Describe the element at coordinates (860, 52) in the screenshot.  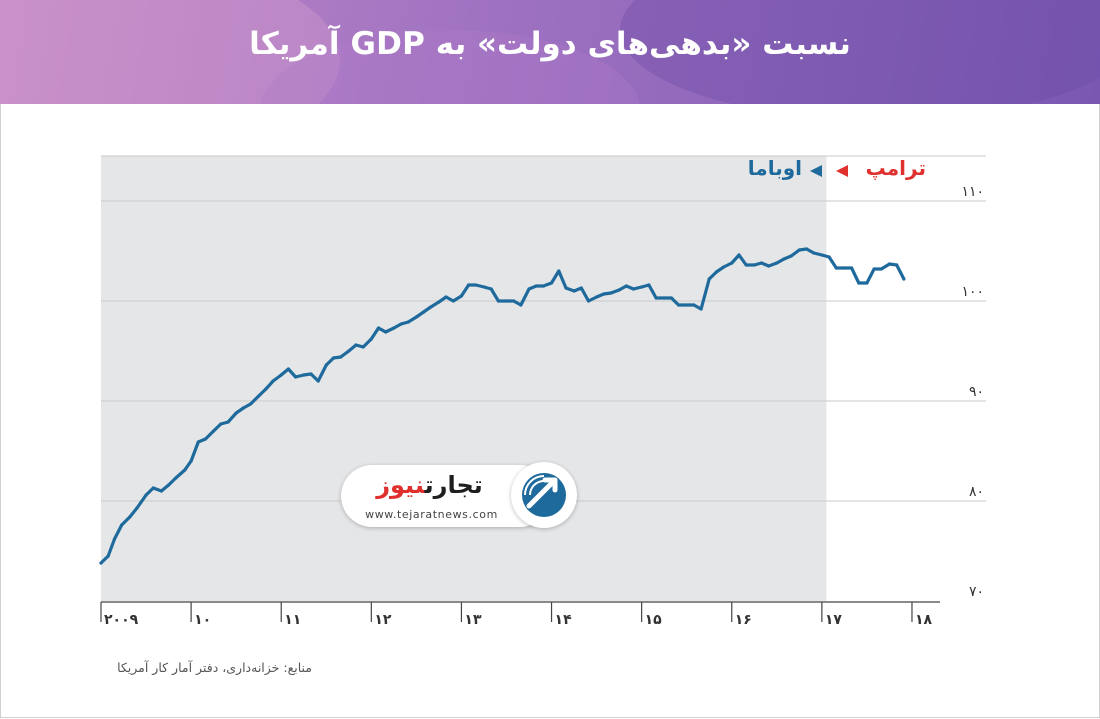
I see `header-decoration` at that location.